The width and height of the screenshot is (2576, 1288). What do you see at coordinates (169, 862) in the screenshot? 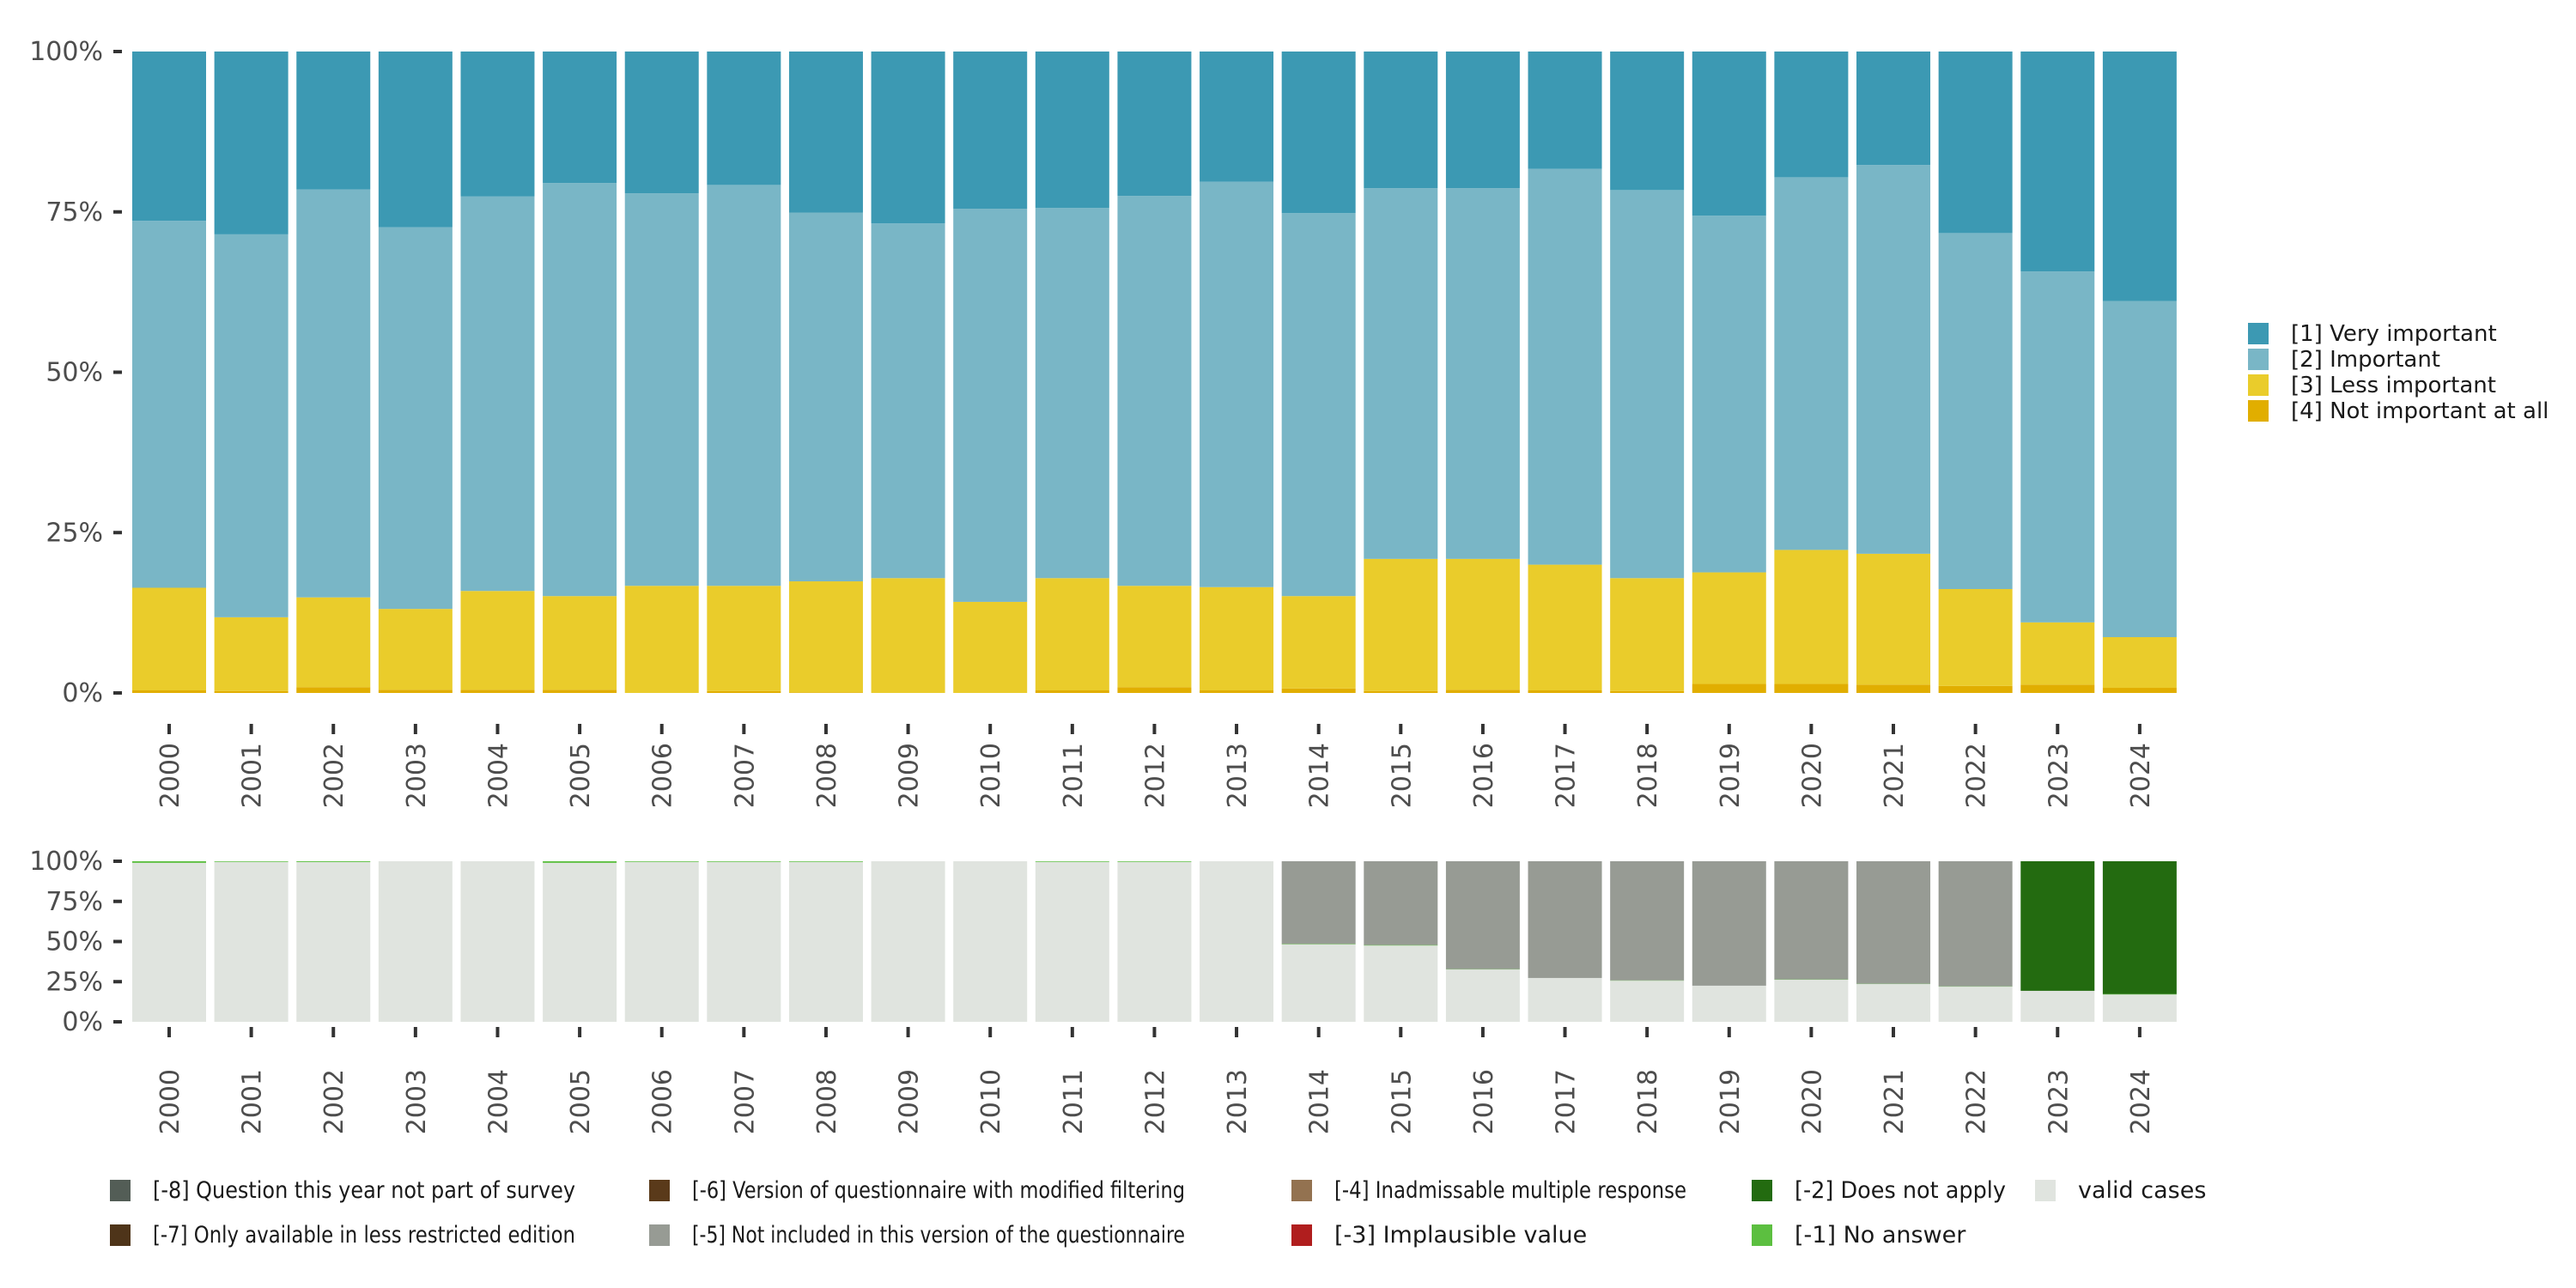
I see `bar-segment-1-no-answer-2000` at bounding box center [169, 862].